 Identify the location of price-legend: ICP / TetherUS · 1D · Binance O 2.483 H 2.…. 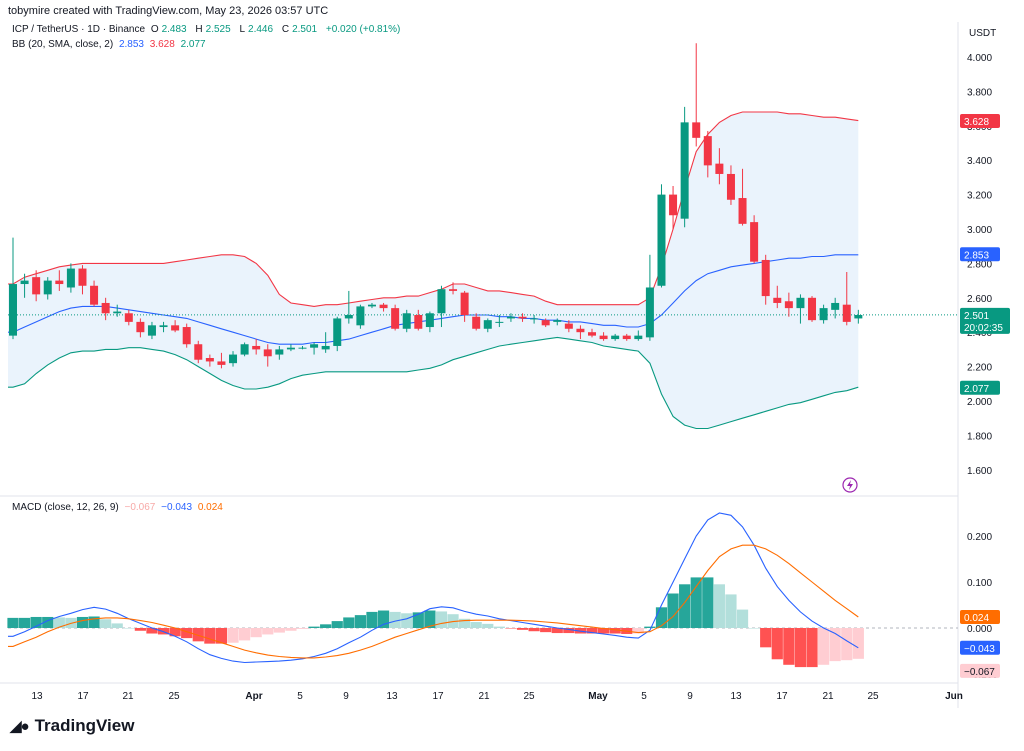
(206, 29).